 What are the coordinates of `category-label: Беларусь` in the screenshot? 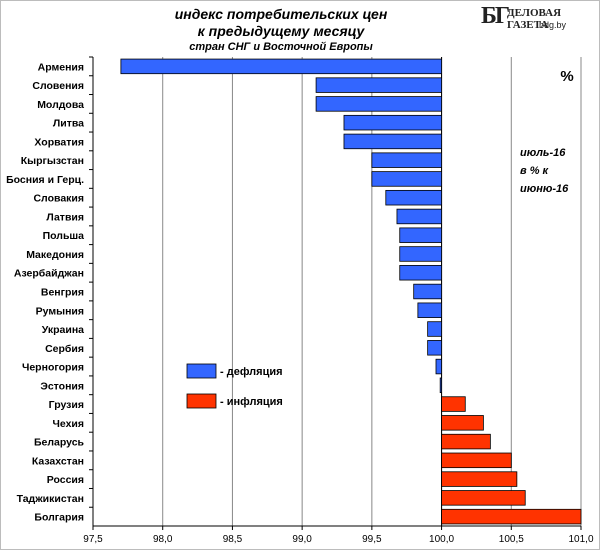 It's located at (59, 443).